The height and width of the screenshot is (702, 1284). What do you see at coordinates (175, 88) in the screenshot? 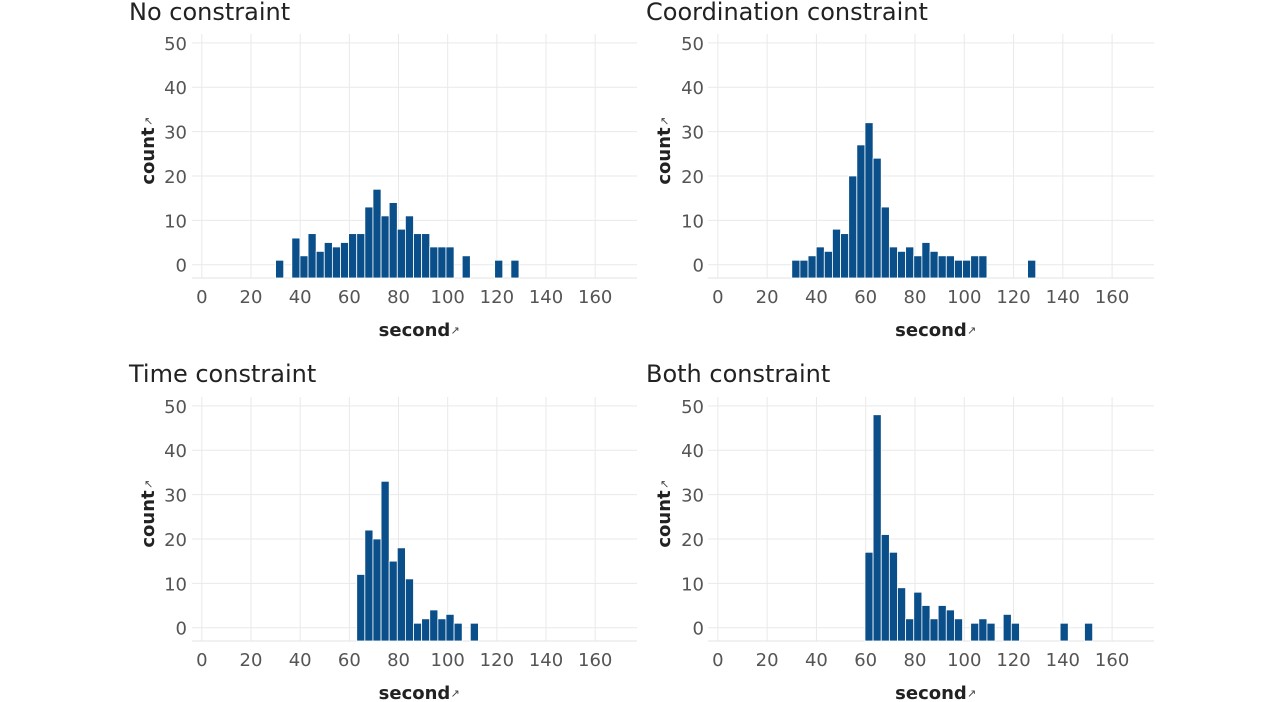
I see `y-tick-label: 40` at bounding box center [175, 88].